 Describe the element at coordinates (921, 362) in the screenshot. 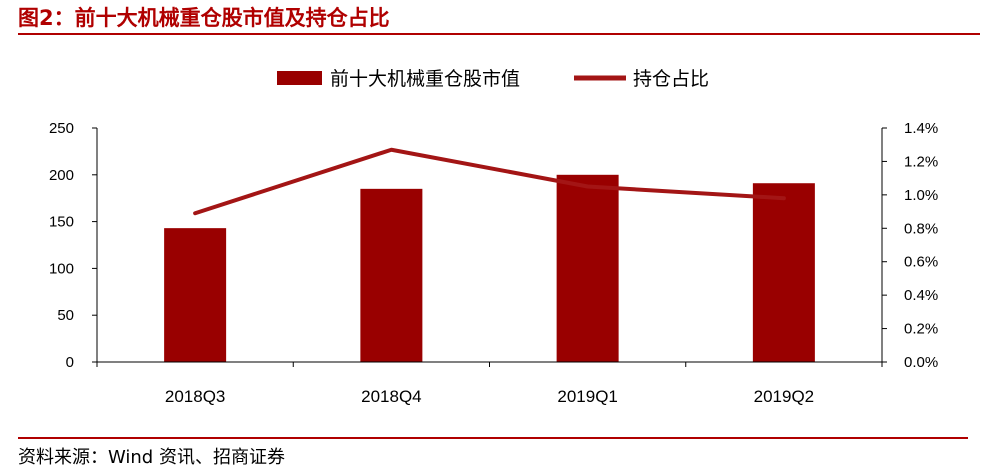

I see `right-tick-label: 0.0%` at that location.